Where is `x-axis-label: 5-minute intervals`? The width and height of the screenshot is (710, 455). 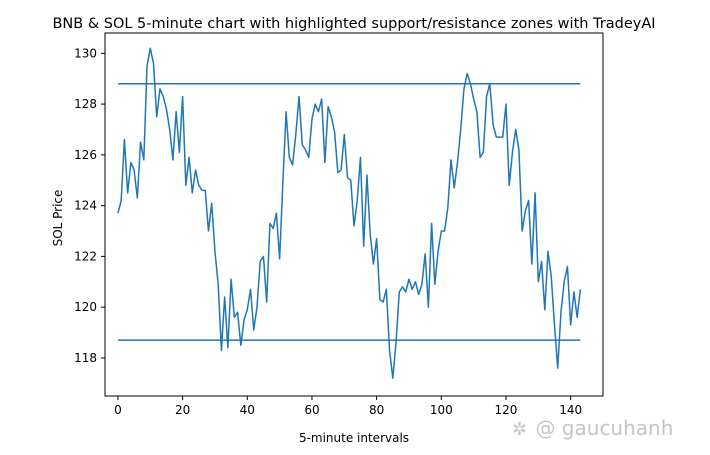
x-axis-label: 5-minute intervals is located at coordinates (354, 438).